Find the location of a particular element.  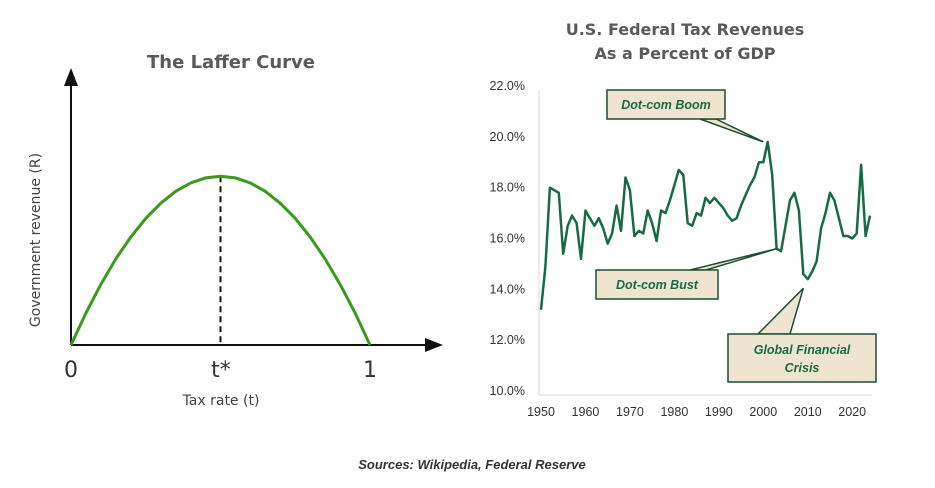

revenue-x-tick-2020: 2020 is located at coordinates (852, 412).